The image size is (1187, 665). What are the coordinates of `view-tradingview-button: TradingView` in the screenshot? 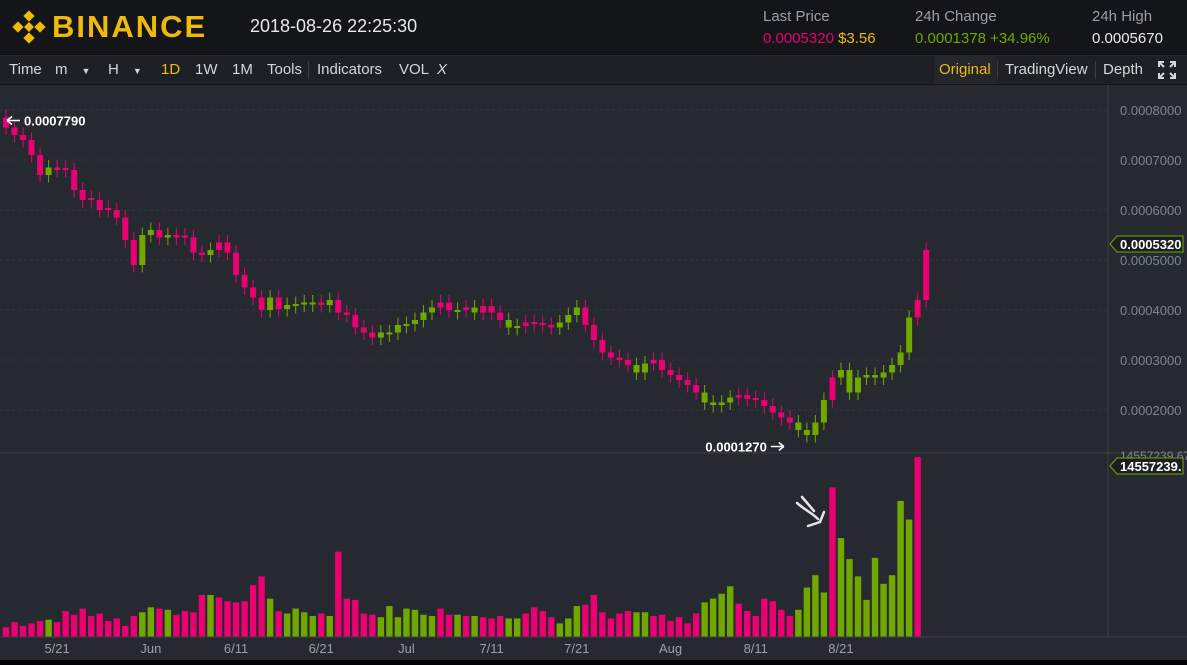 It's located at (1046, 69).